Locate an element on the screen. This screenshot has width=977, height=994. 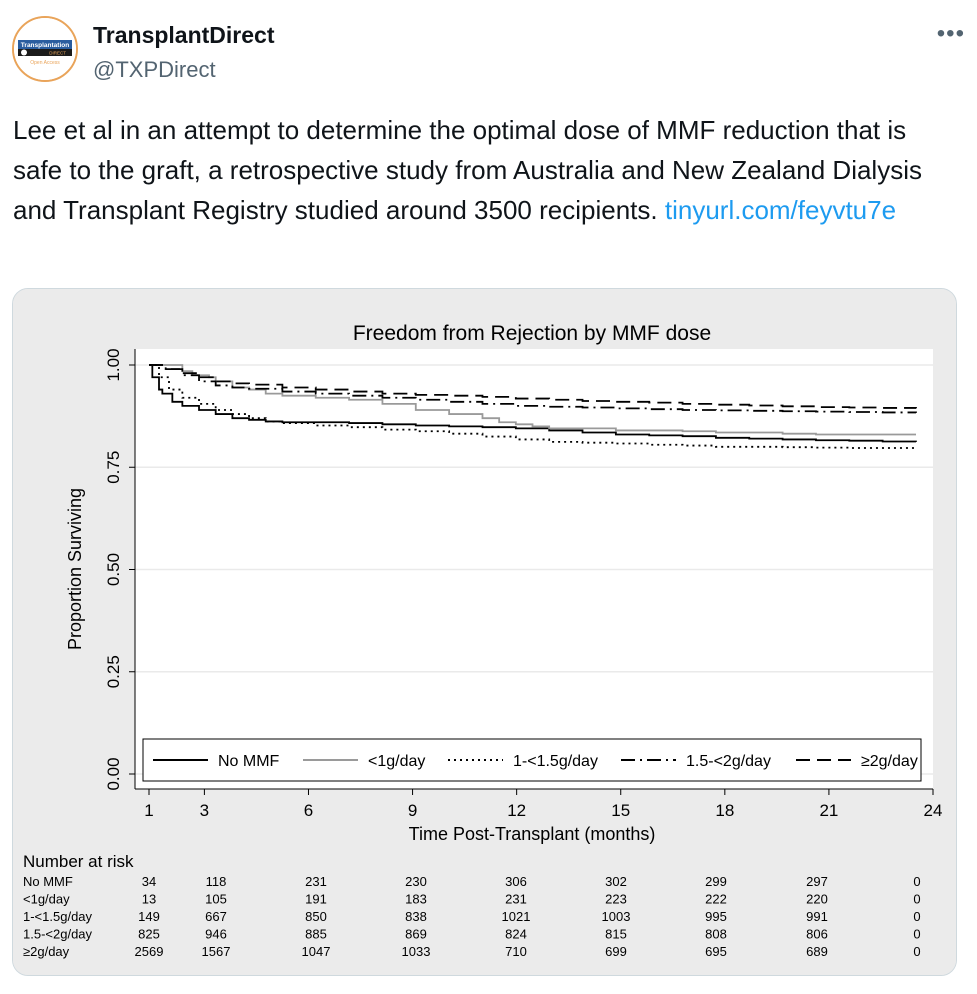
y-tick-label: 0.25 is located at coordinates (113, 671).